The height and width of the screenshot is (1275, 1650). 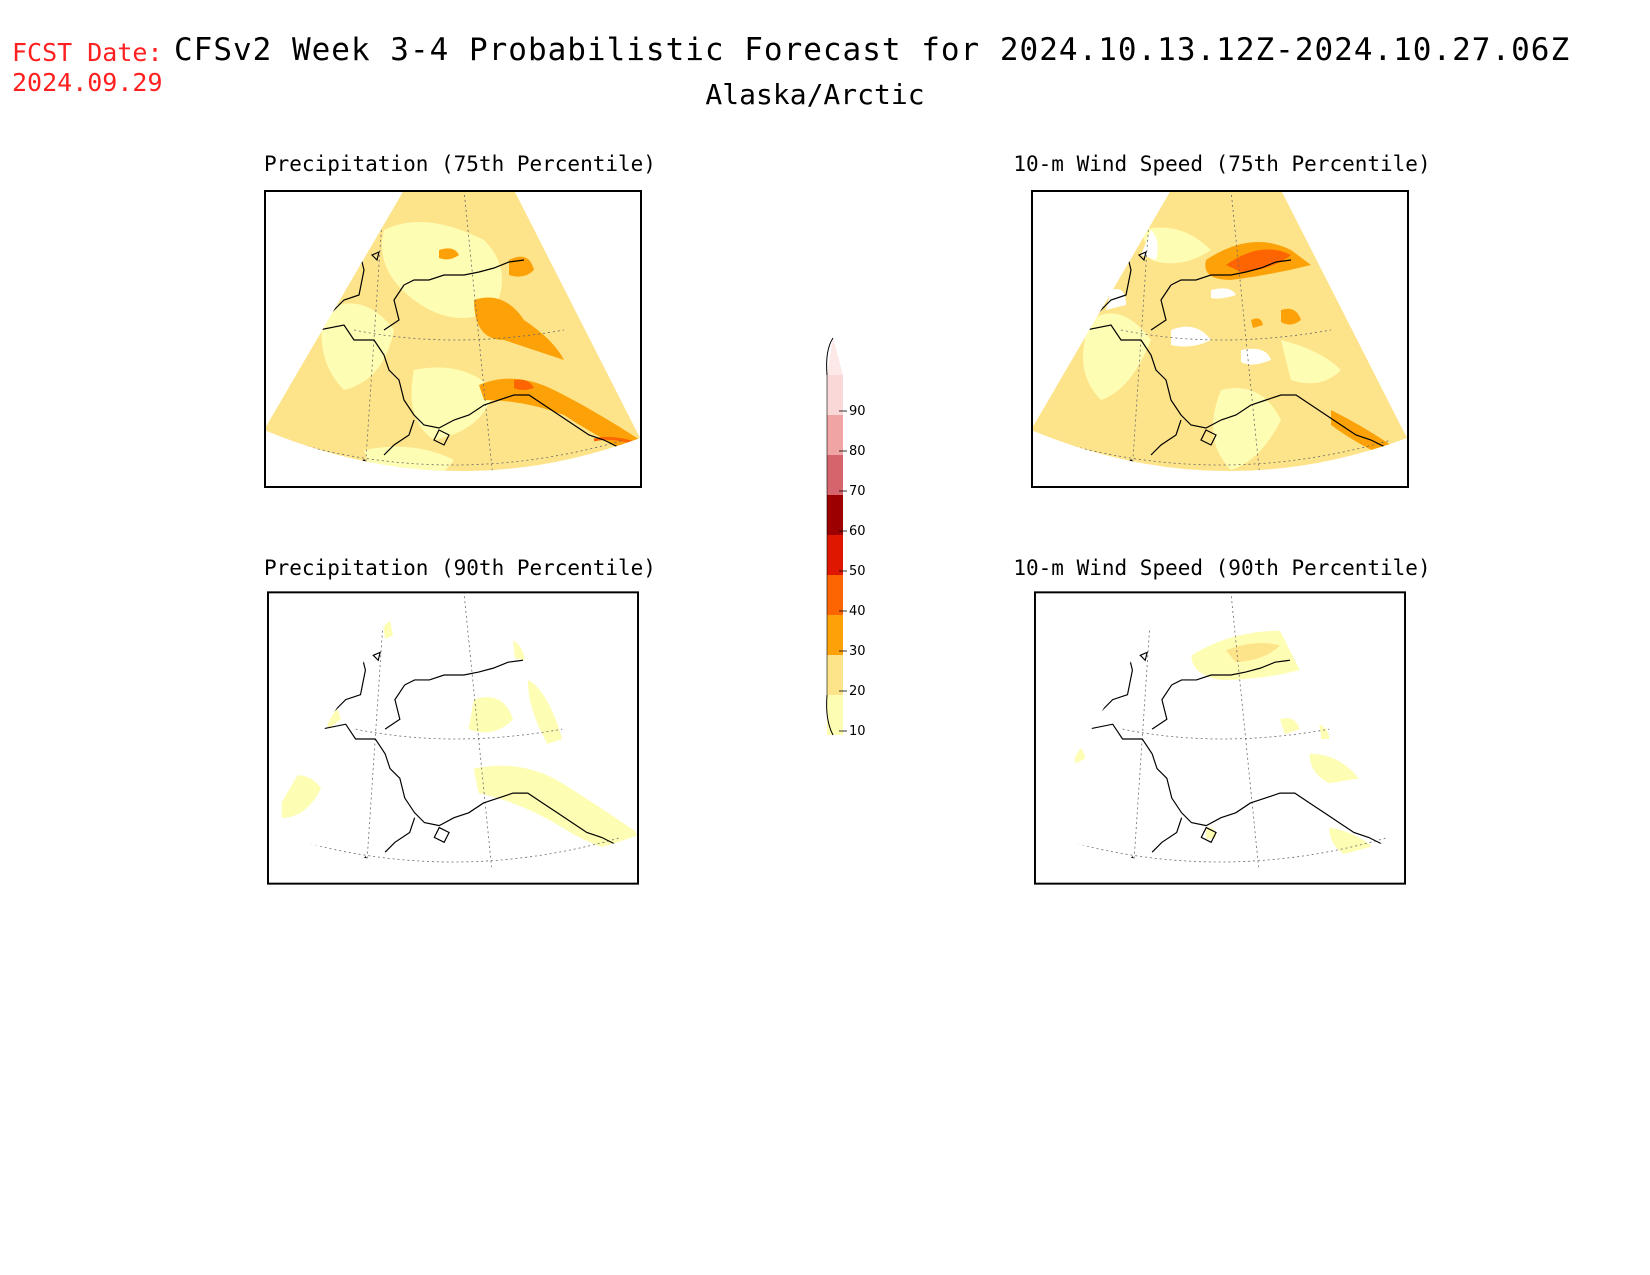 What do you see at coordinates (857, 651) in the screenshot?
I see `colorbar-label: 30` at bounding box center [857, 651].